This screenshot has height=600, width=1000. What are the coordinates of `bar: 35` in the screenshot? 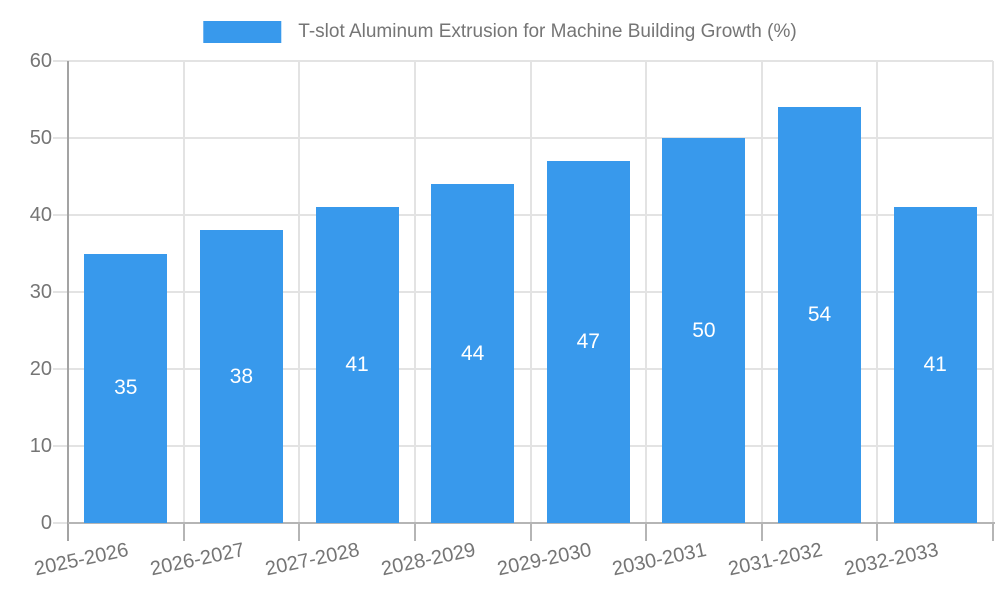 It's located at (126, 388).